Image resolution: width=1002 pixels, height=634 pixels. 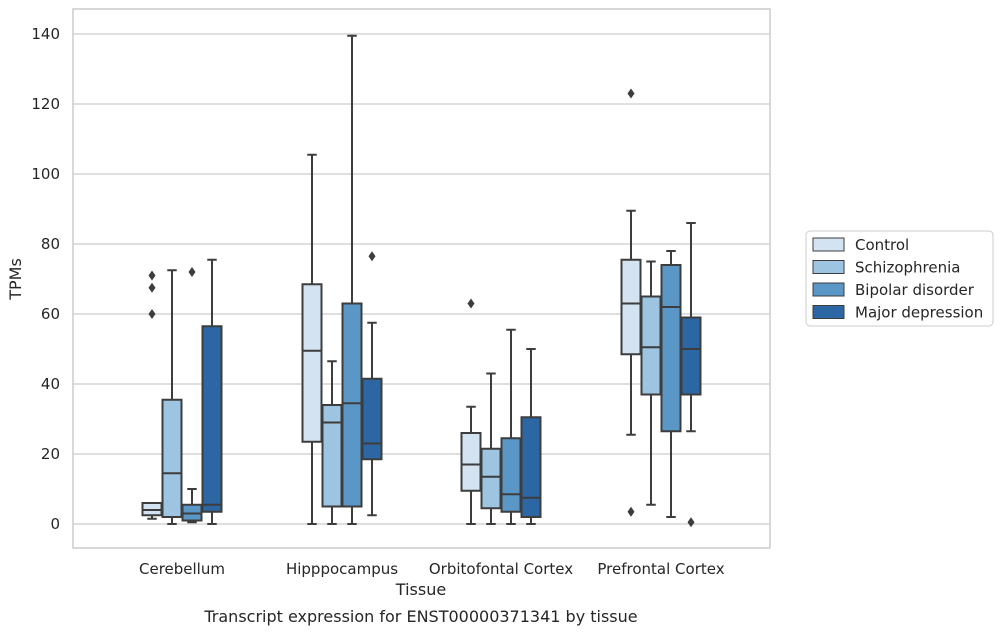 What do you see at coordinates (172, 397) in the screenshot?
I see `box-schizophrenia-cerebellum` at bounding box center [172, 397].